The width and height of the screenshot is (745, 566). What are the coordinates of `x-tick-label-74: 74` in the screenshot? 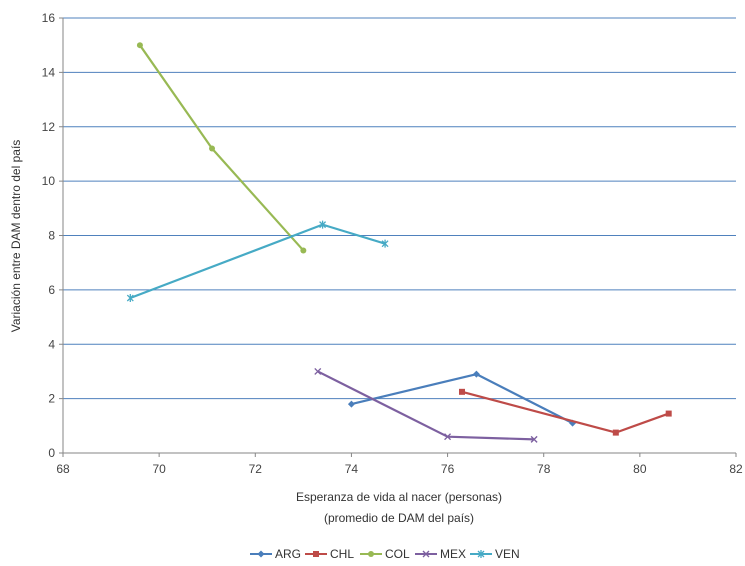 It's located at (352, 469).